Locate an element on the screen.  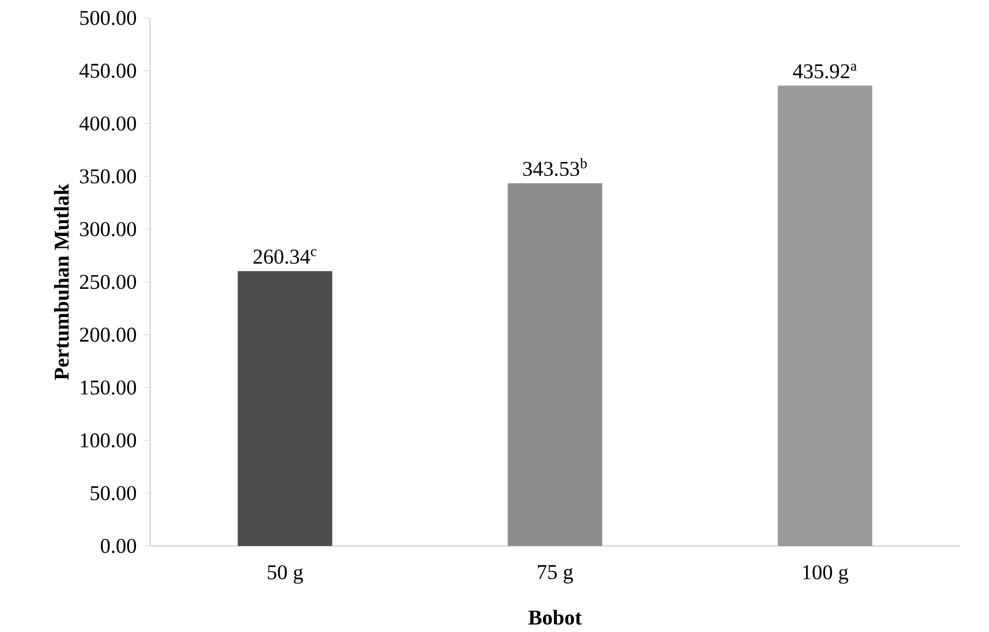
y-tick-label: 300.00 is located at coordinates (108, 229).